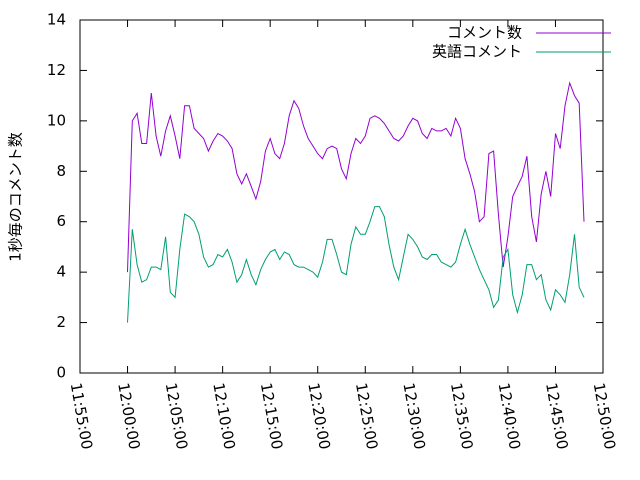  I want to click on y-tick-label: 2, so click(61, 322).